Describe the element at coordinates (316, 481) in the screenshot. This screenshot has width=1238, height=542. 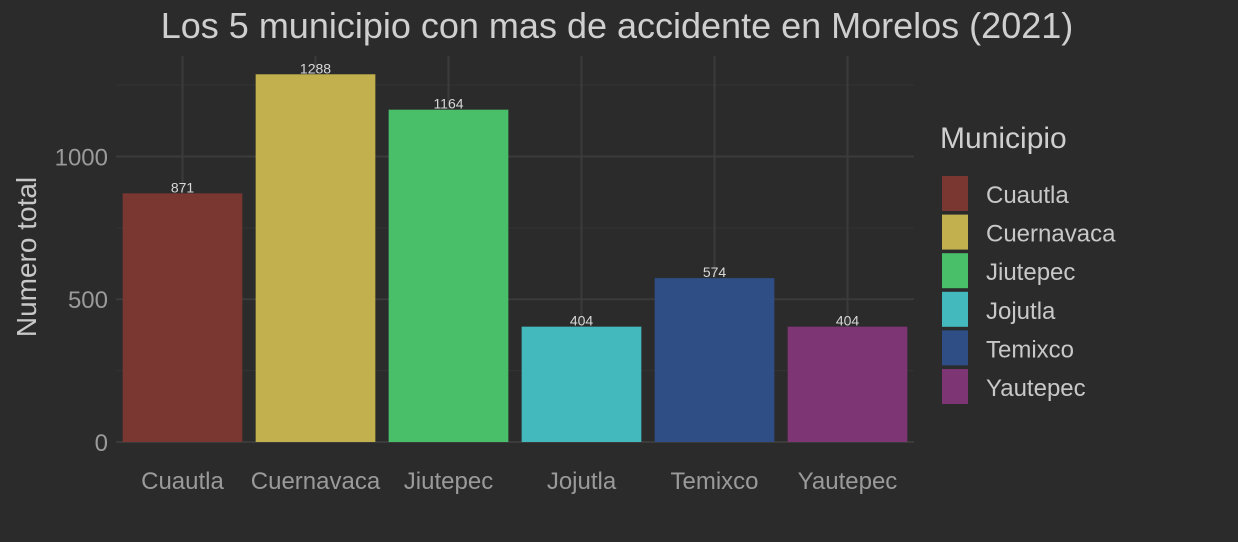
I see `x-tick-label: Cuernavaca` at that location.